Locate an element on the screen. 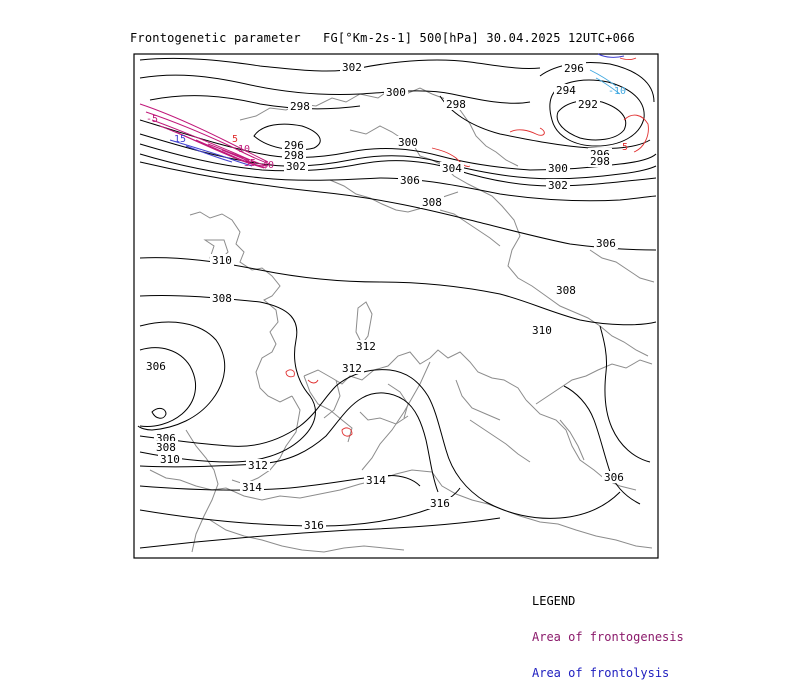  isoline-label: 304 is located at coordinates (452, 168).